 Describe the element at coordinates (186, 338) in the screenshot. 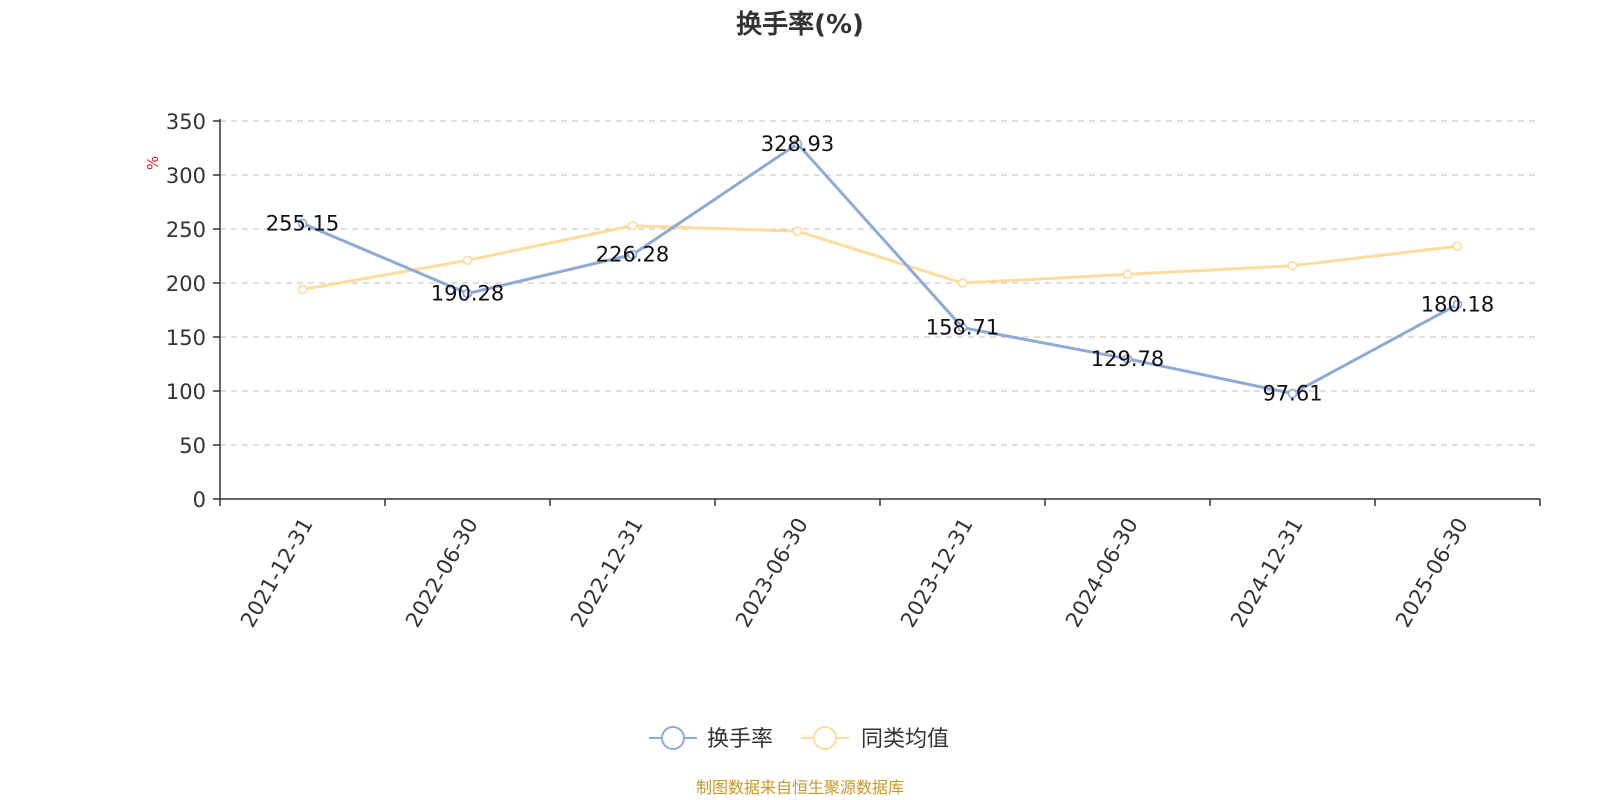

I see `y-tick-label: 150` at that location.